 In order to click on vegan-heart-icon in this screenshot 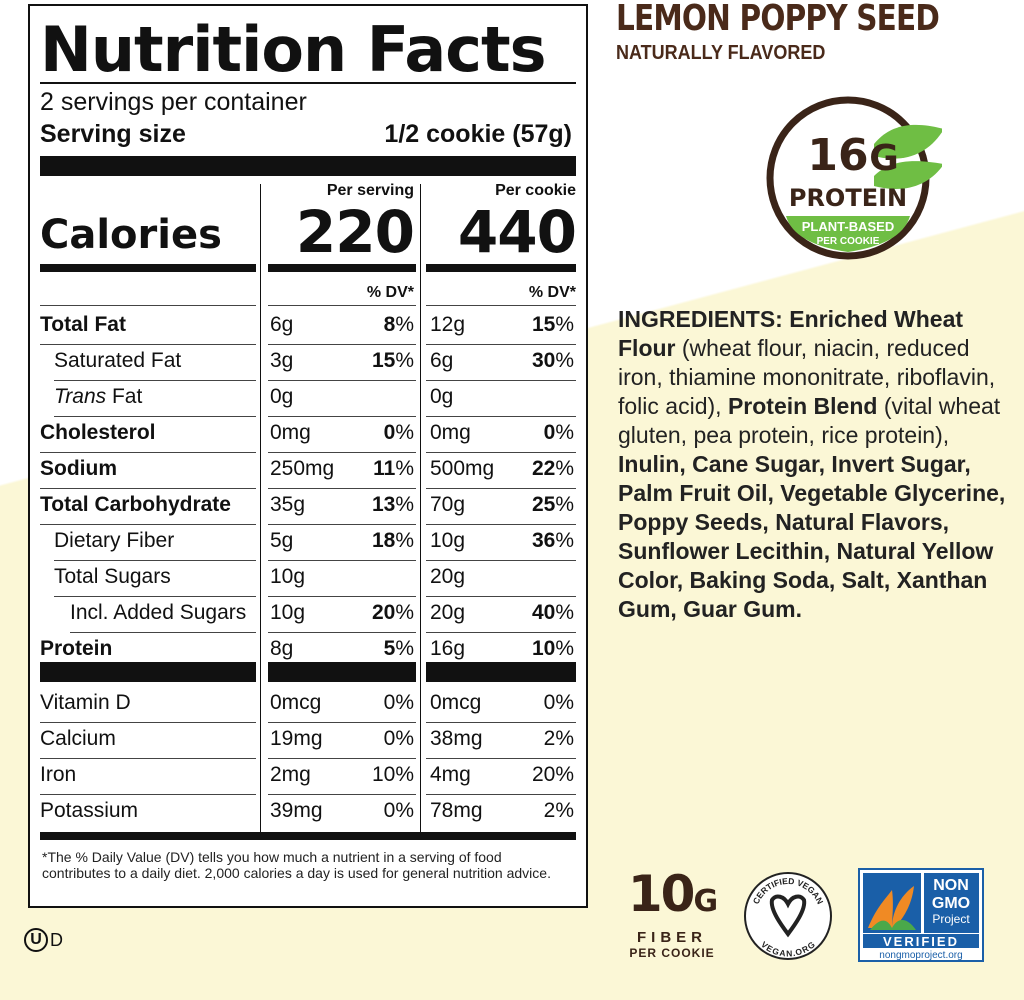, I will do `click(788, 916)`.